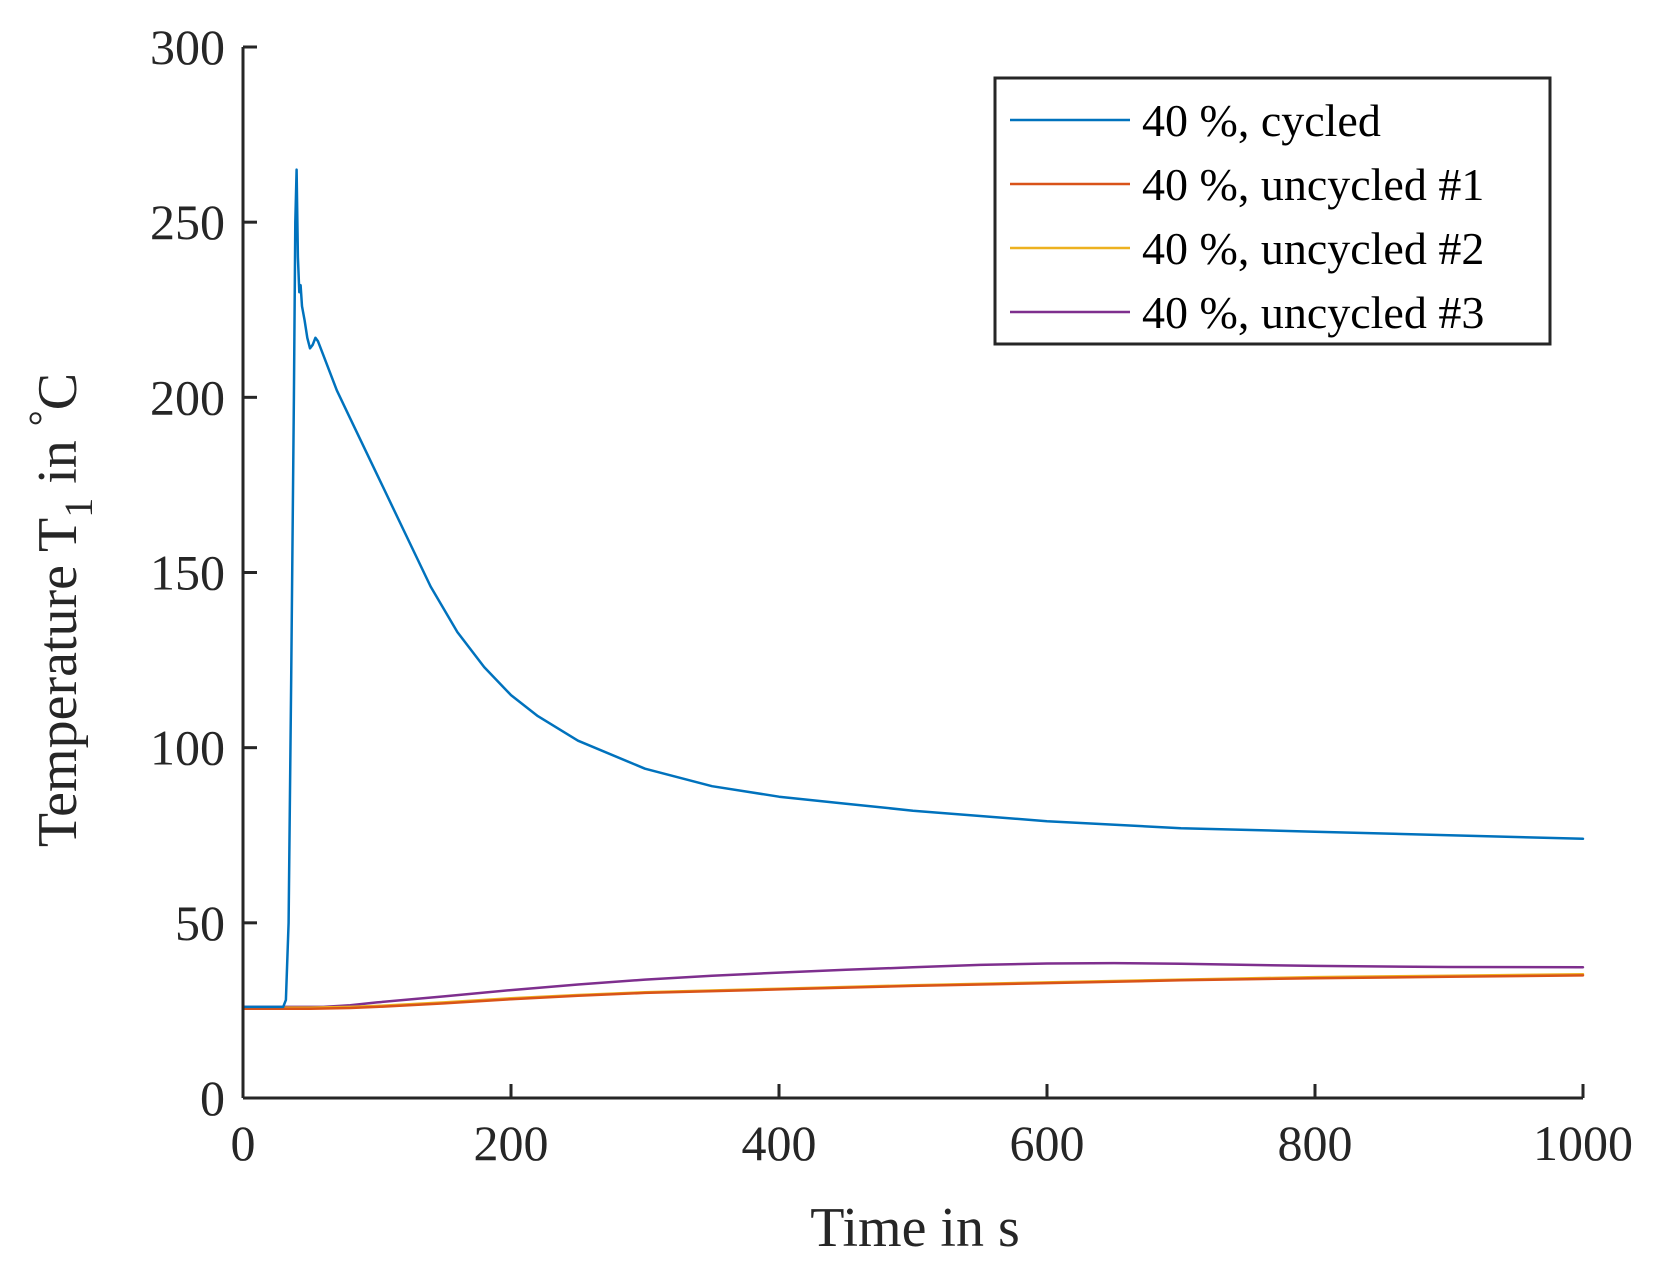 The height and width of the screenshot is (1263, 1653). I want to click on legend-label: 40 %, uncycled #2, so click(1313, 248).